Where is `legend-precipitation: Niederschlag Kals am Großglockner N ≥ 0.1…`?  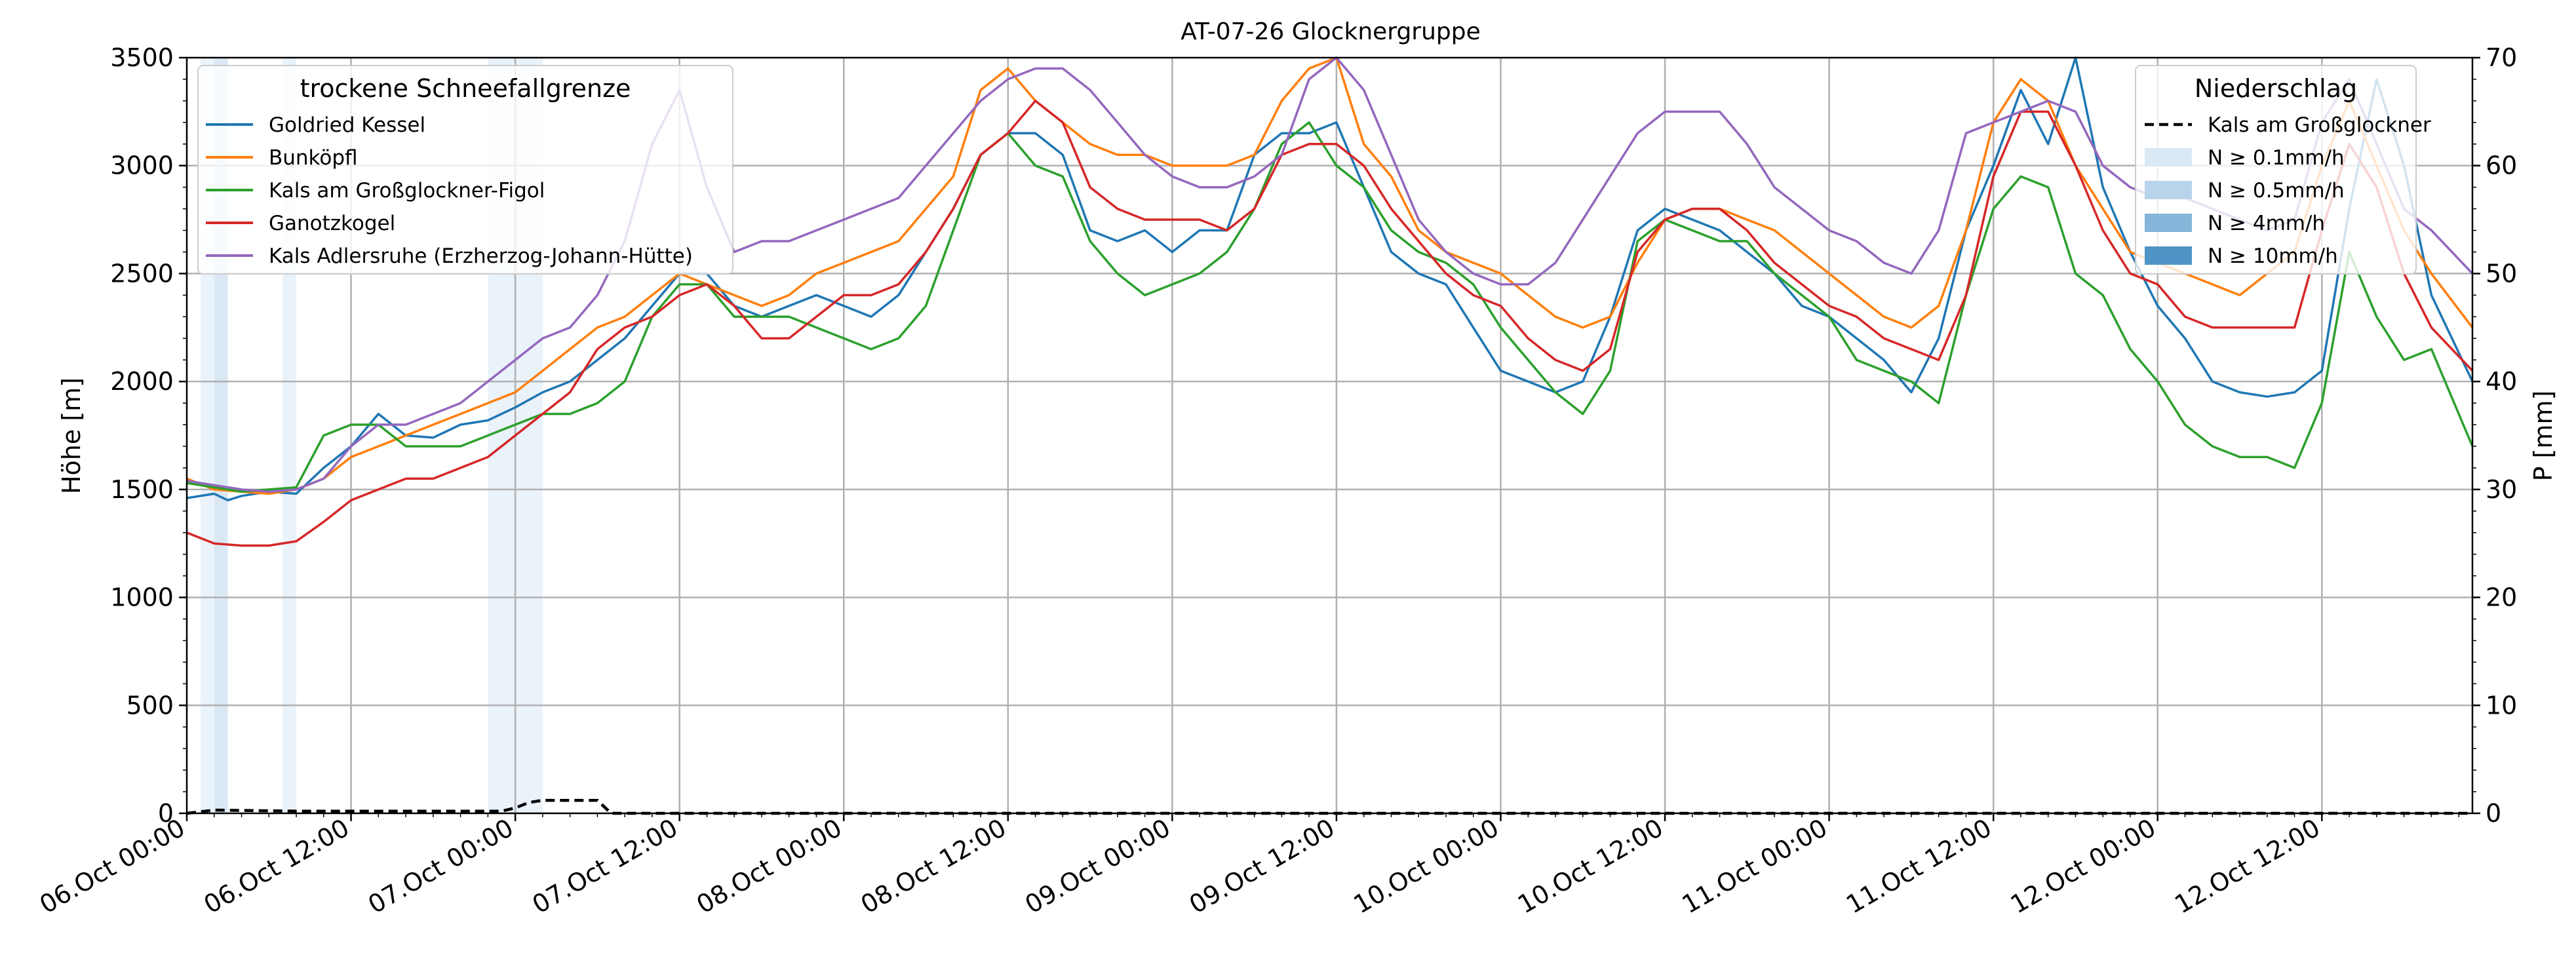
legend-precipitation: Niederschlag Kals am Großglockner N ≥ 0.1… is located at coordinates (2283, 170).